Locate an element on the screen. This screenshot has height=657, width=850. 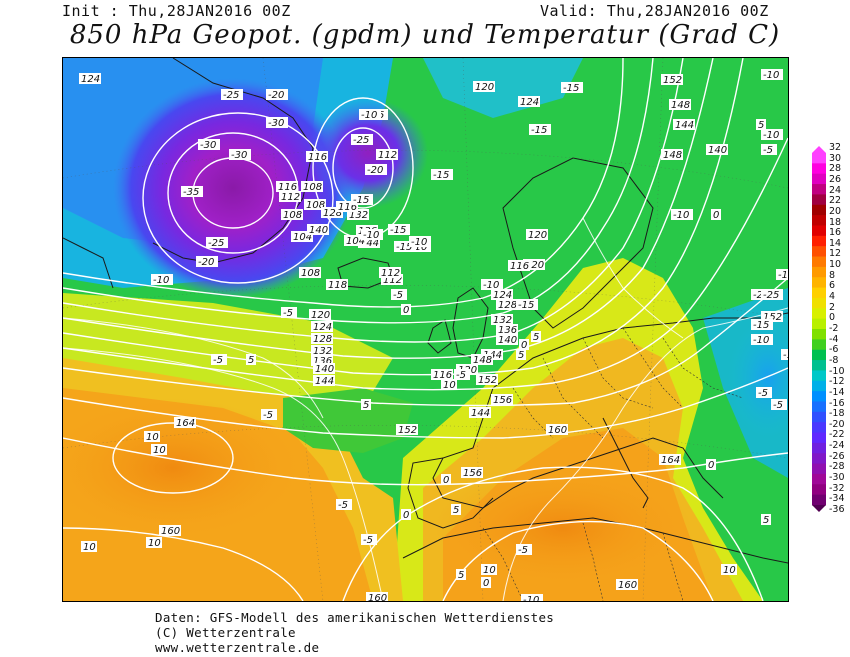
geopotential-label: 124 is located at coordinates (90, 79).